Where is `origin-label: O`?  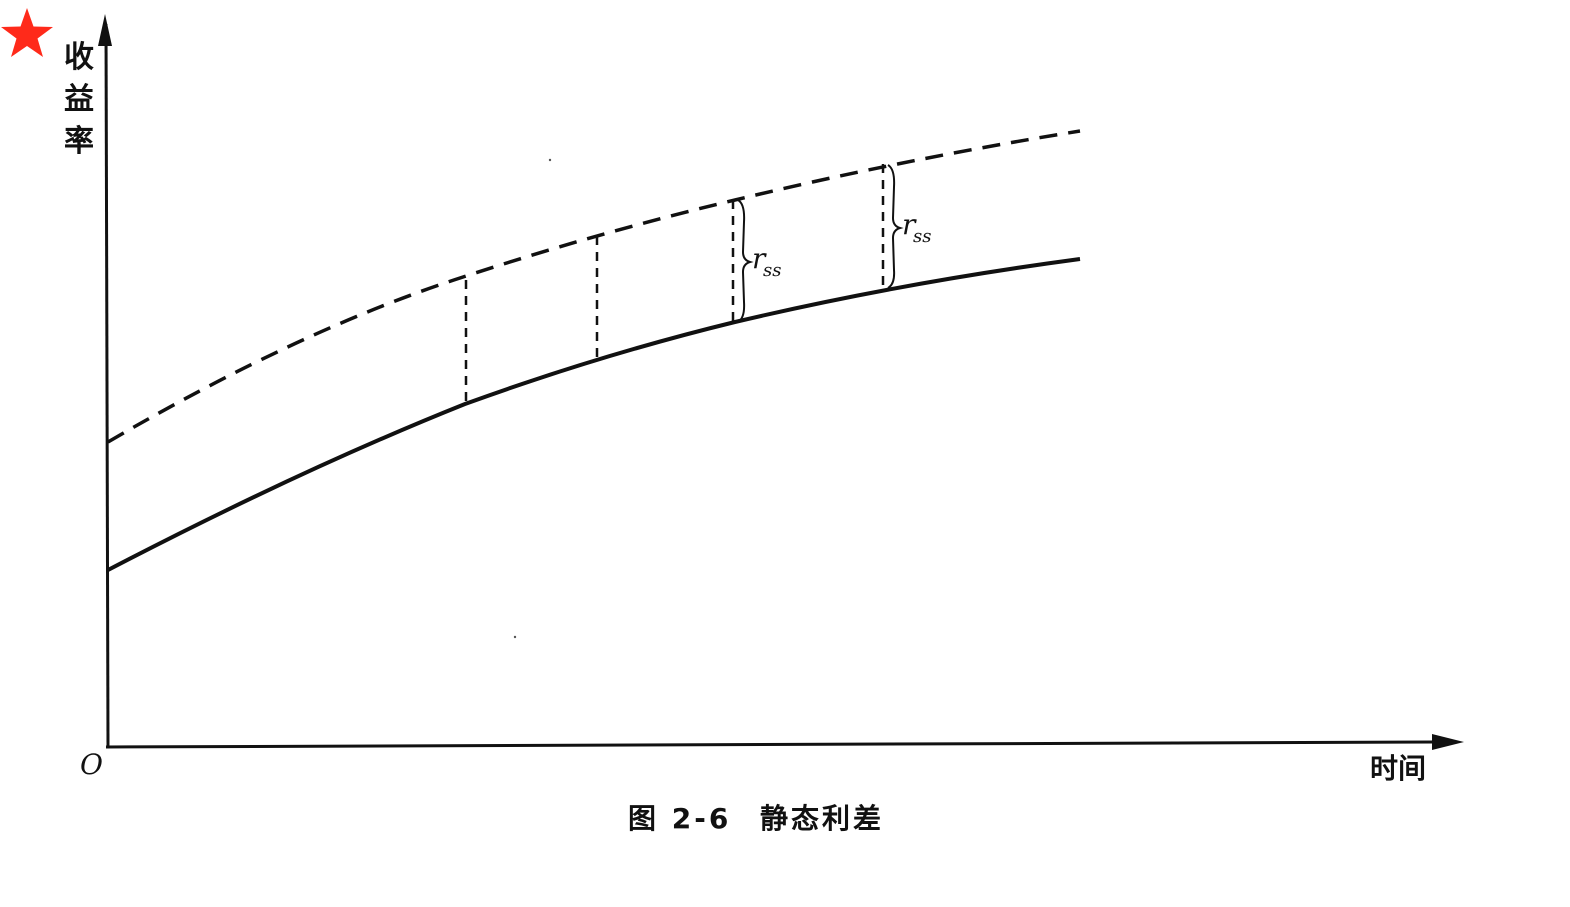 origin-label: O is located at coordinates (91, 764).